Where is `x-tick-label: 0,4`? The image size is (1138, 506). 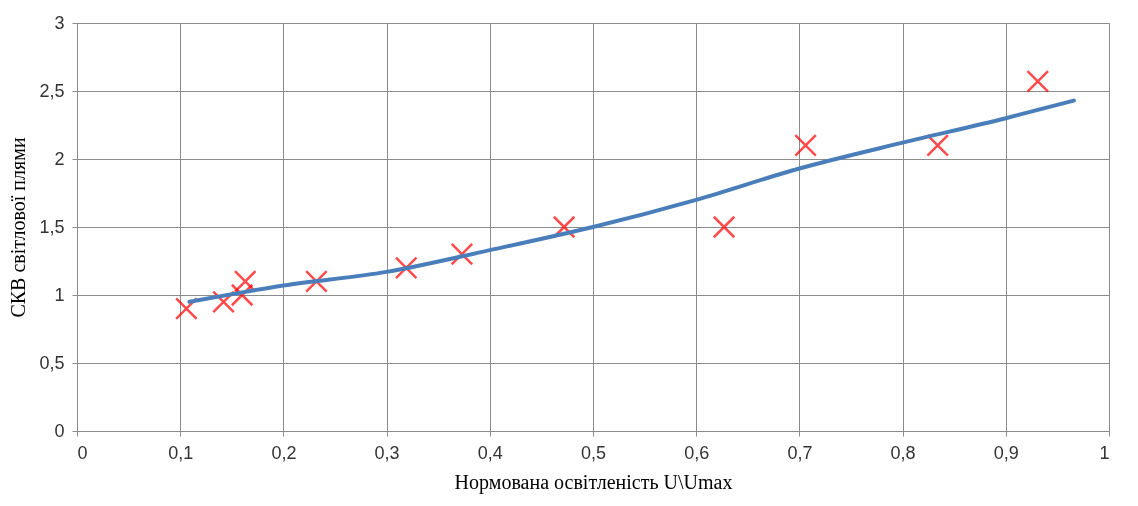 x-tick-label: 0,4 is located at coordinates (490, 452).